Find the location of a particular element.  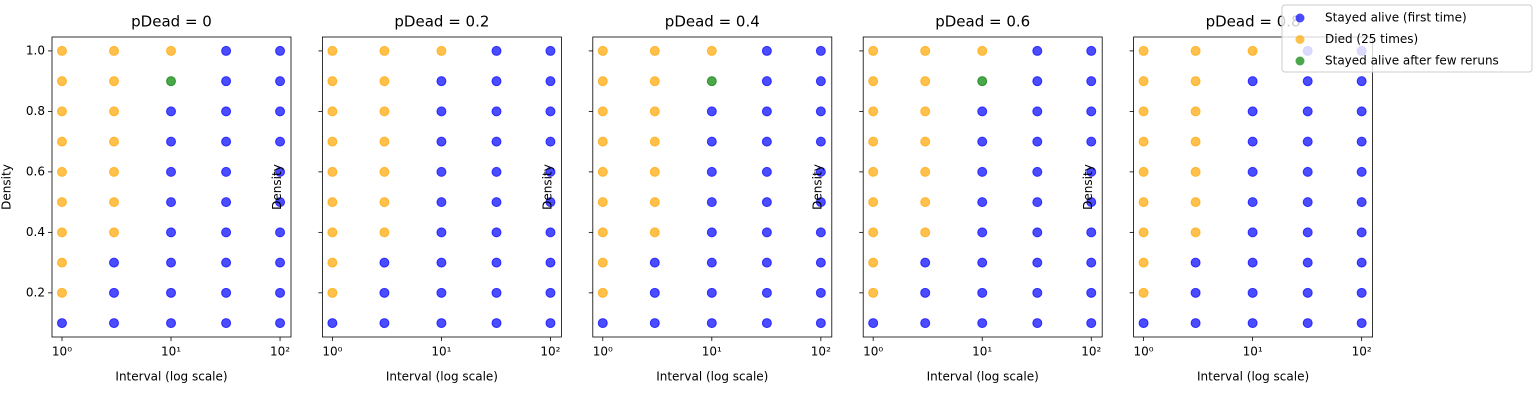

y-tick-label: 0.8 is located at coordinates (35, 111).